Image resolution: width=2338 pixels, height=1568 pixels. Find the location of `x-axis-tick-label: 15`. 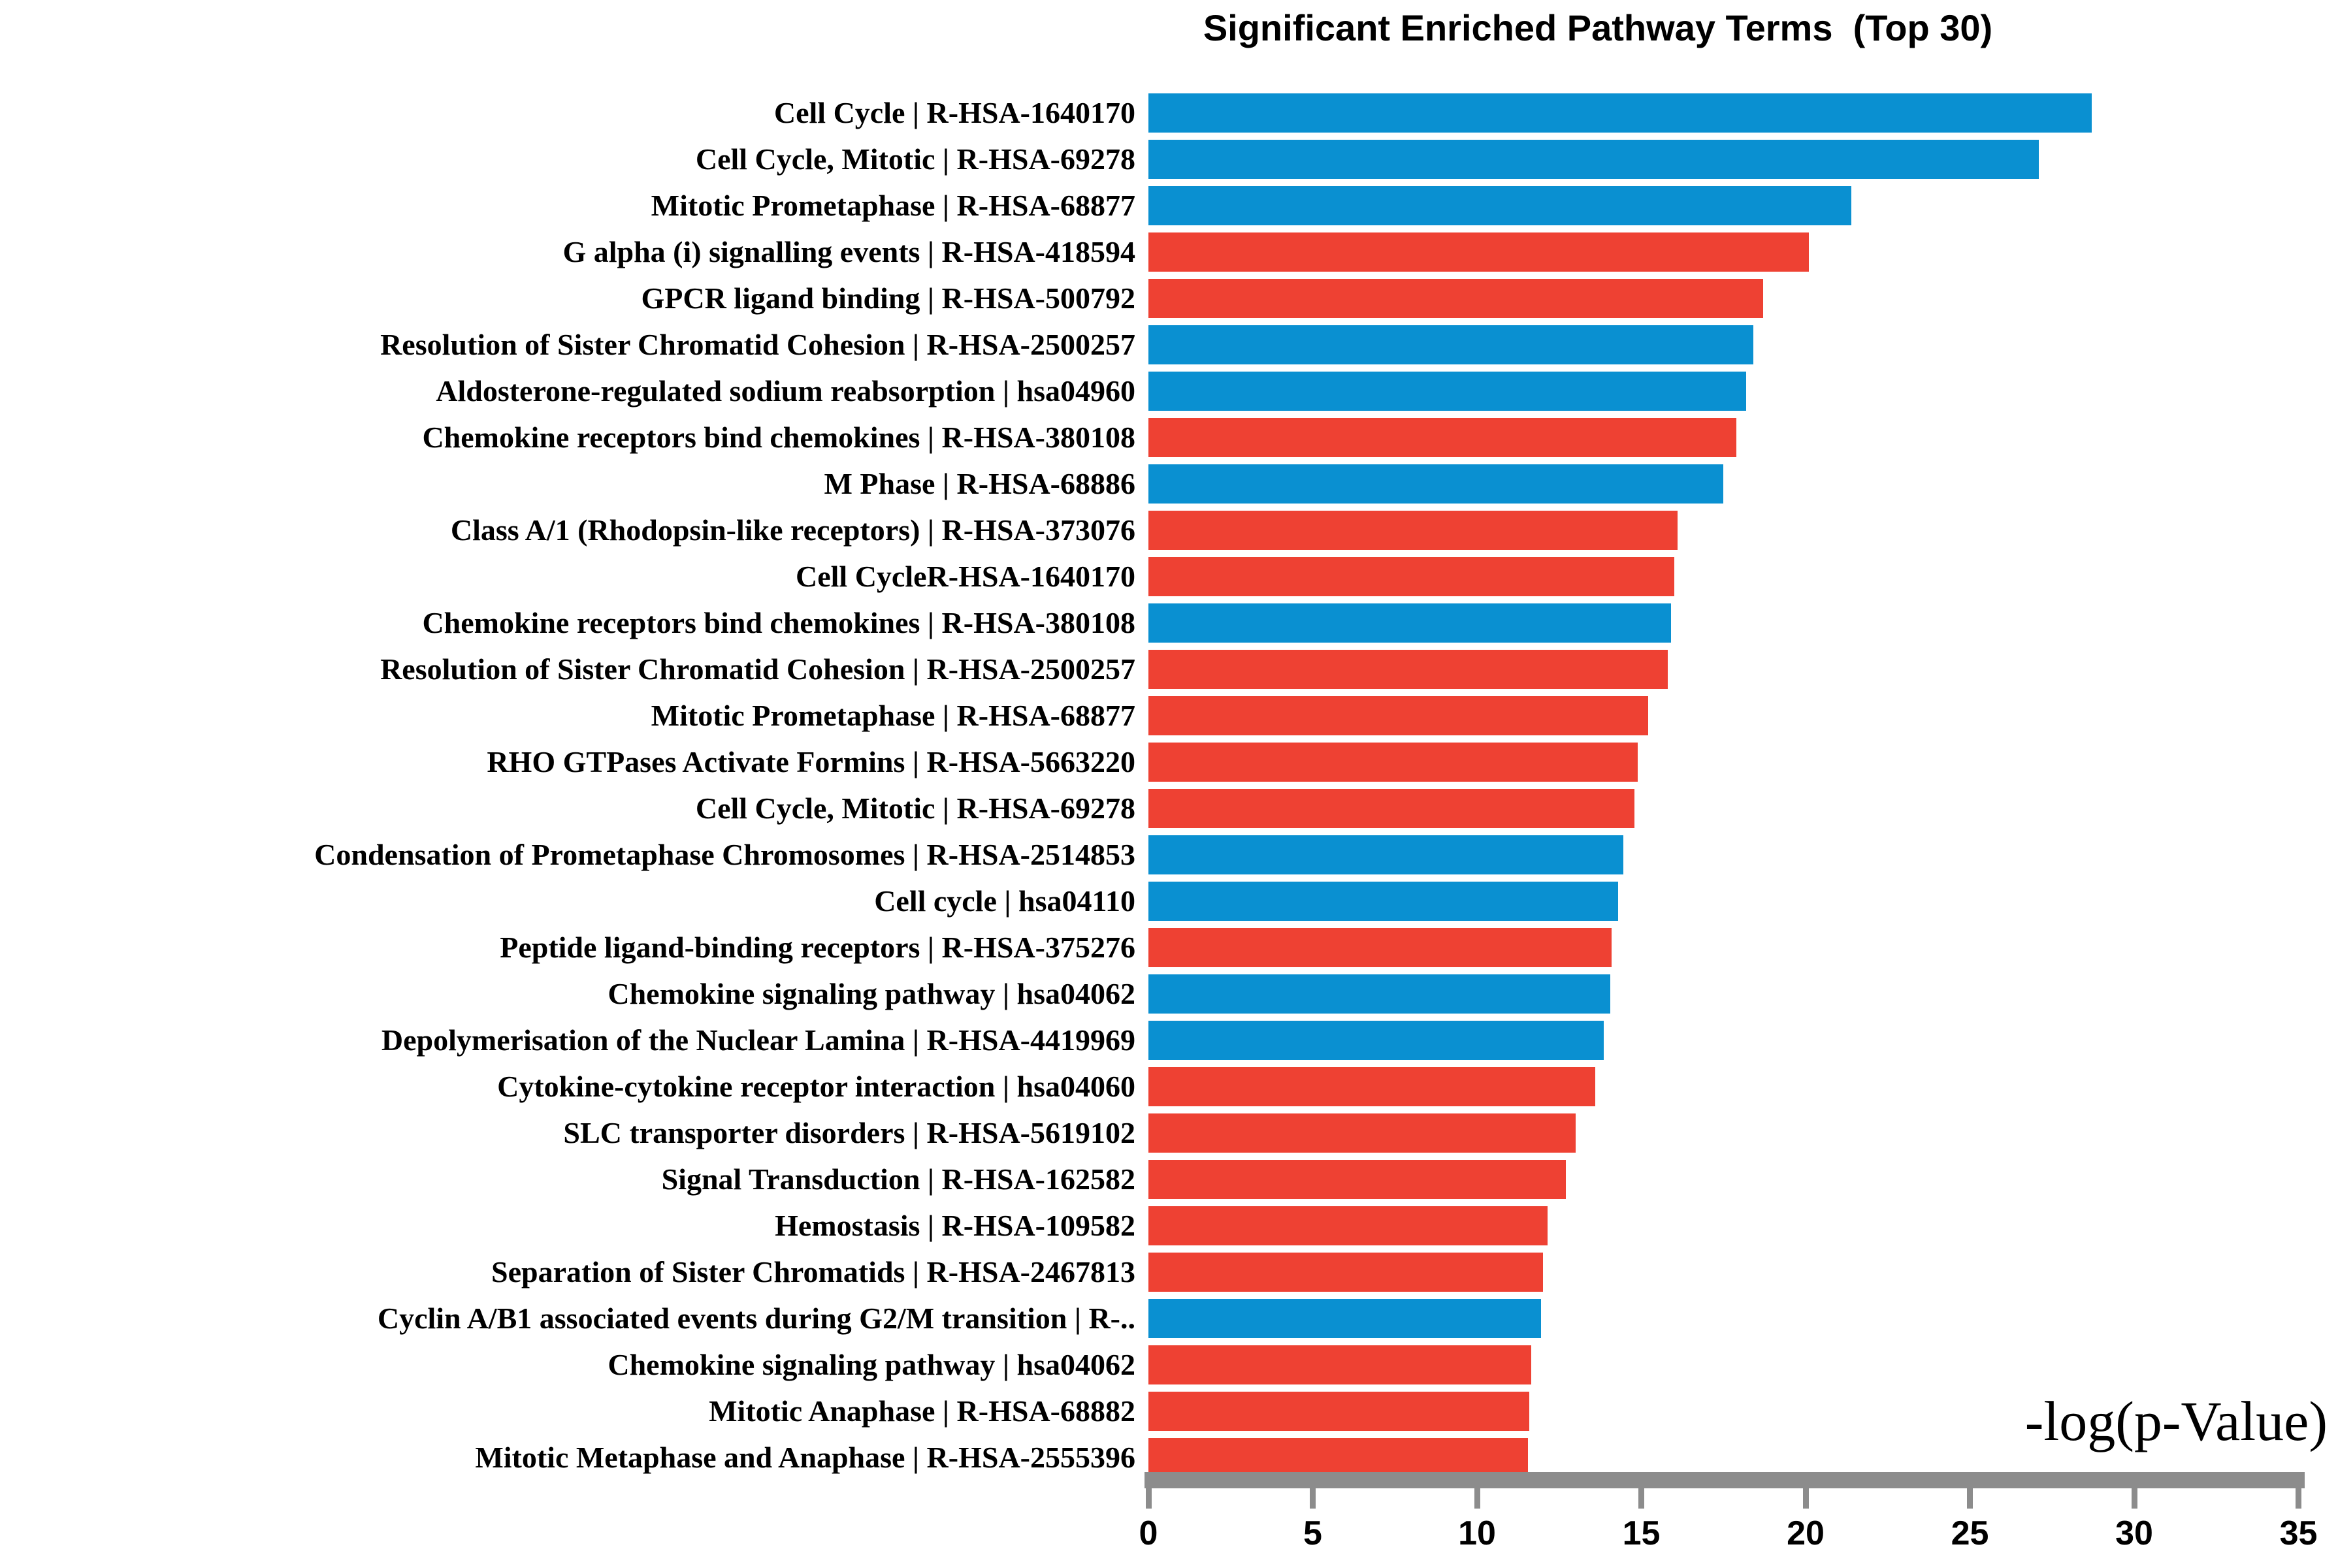

x-axis-tick-label: 15 is located at coordinates (1641, 1533).